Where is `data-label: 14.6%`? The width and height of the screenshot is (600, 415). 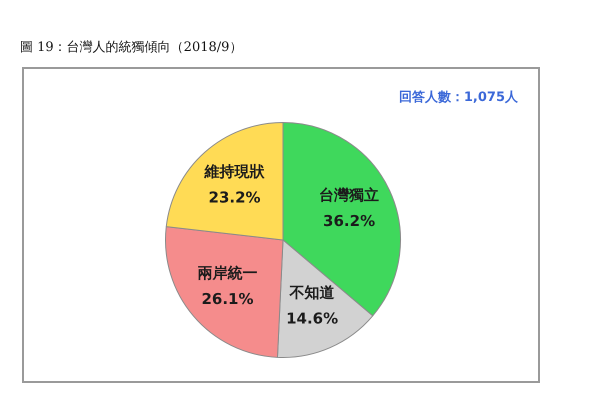
data-label: 14.6% is located at coordinates (312, 319).